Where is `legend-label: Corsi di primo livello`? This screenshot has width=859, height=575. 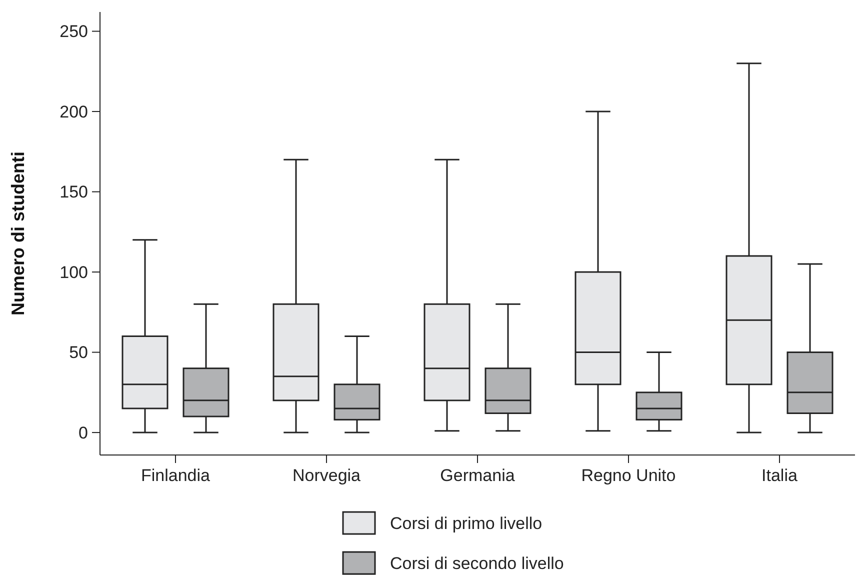 legend-label: Corsi di primo livello is located at coordinates (466, 523).